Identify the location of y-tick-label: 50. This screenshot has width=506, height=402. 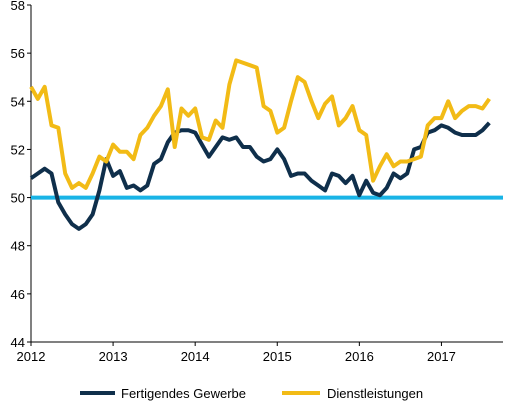
(18, 198).